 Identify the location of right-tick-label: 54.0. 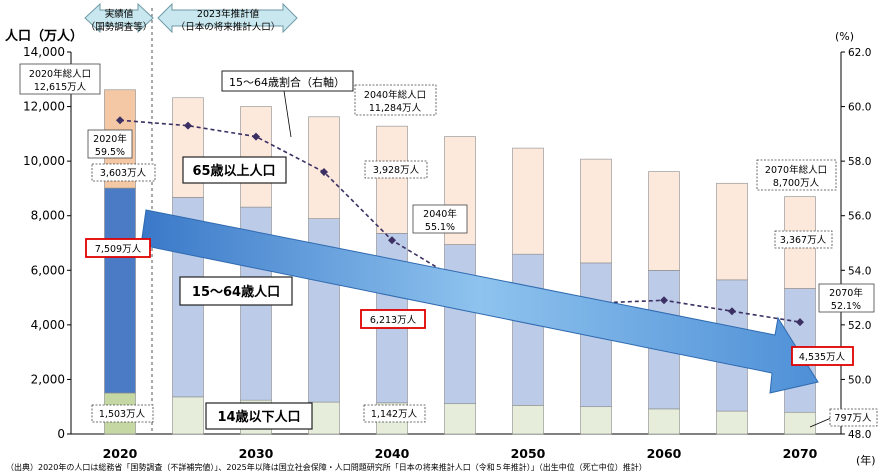
(859, 271).